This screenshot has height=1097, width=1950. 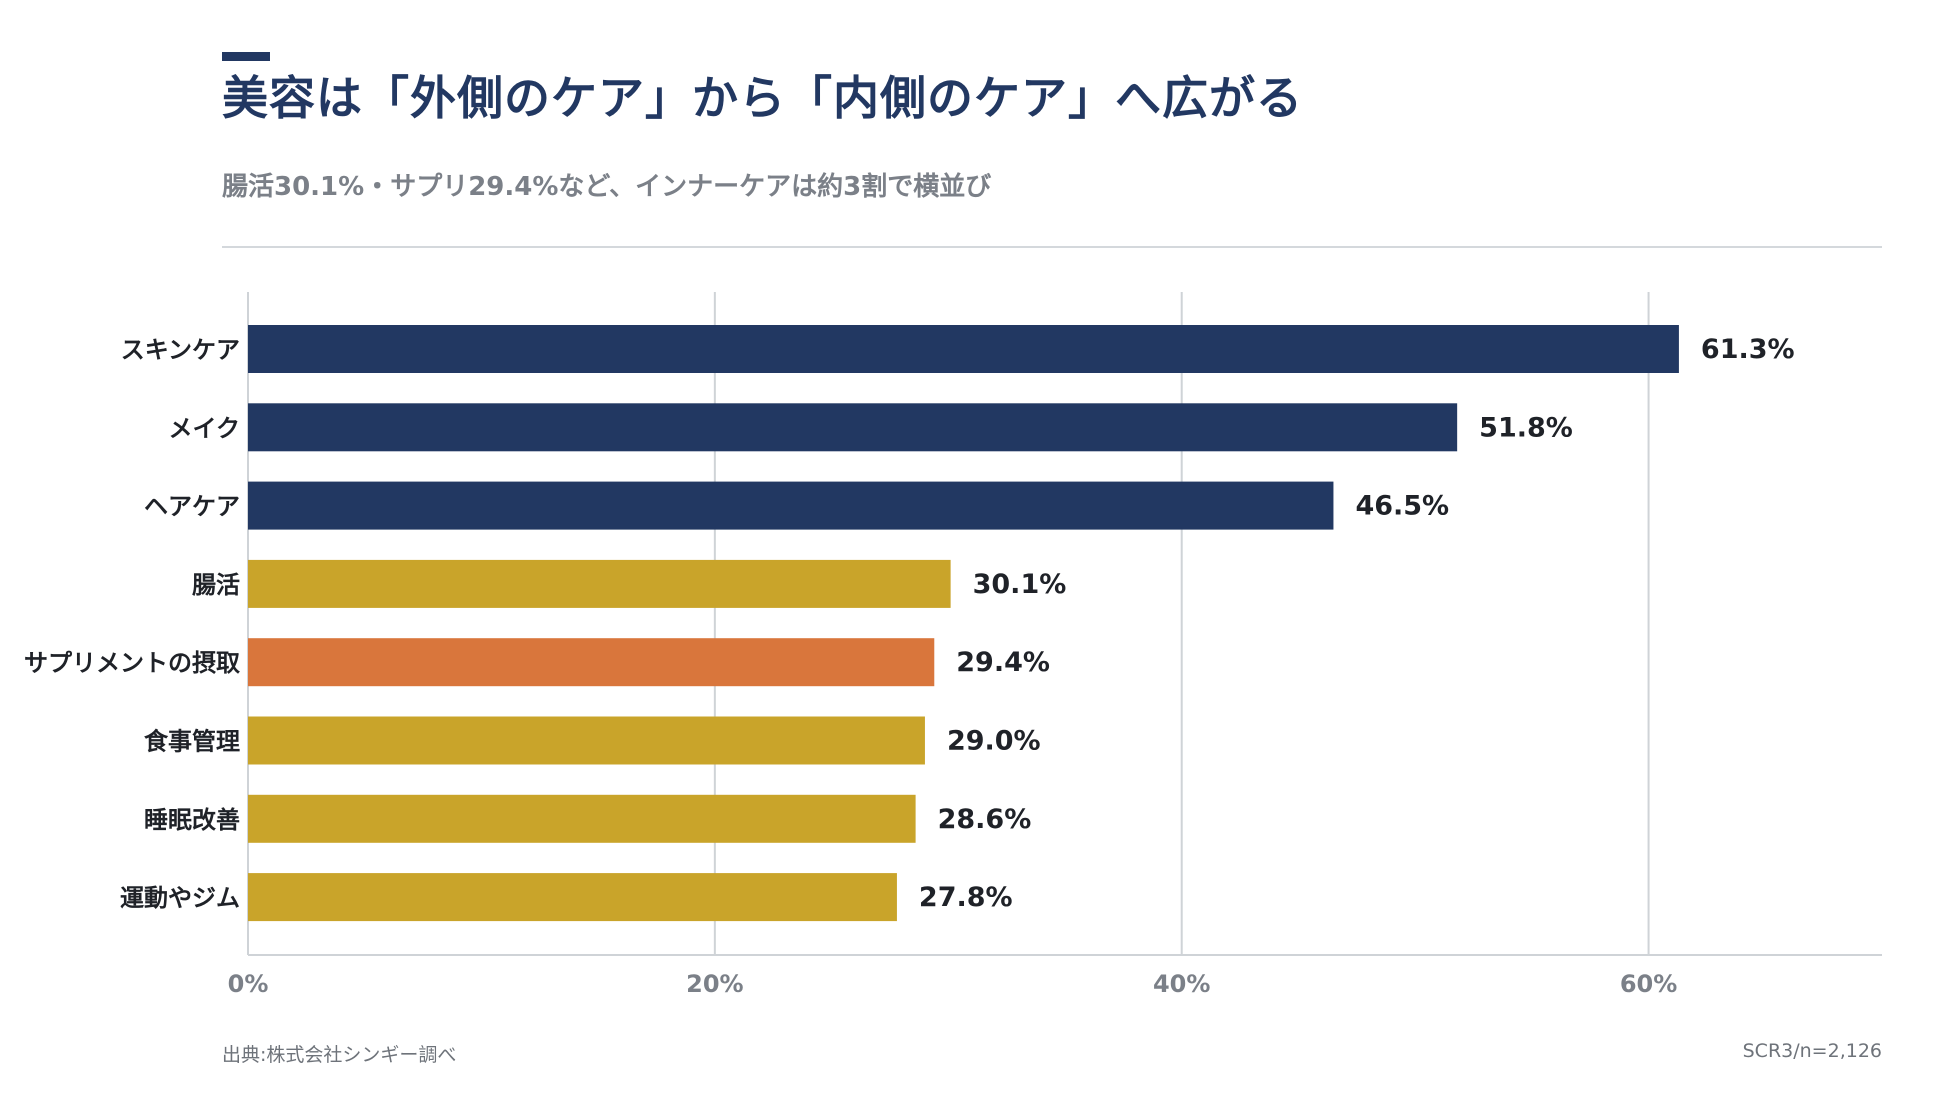 What do you see at coordinates (1003, 662) in the screenshot?
I see `value-label: 29.4%` at bounding box center [1003, 662].